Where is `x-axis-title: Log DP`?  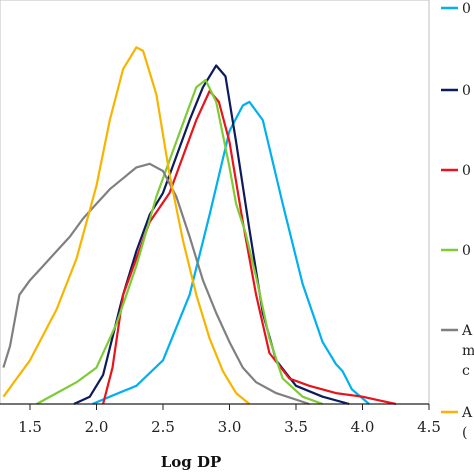
x-axis-title: Log DP is located at coordinates (191, 462).